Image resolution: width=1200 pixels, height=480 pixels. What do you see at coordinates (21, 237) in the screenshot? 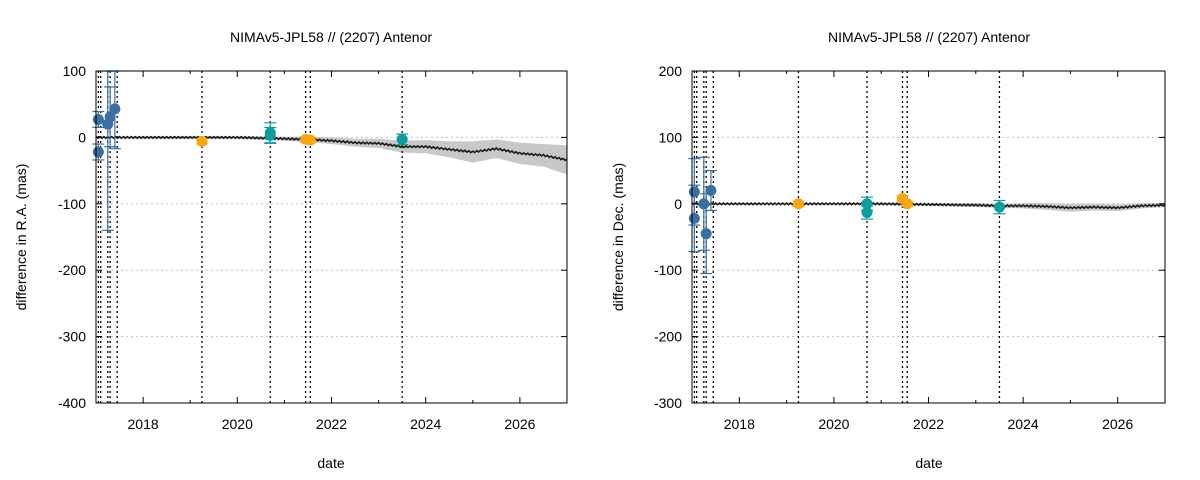
I see `y-axis-label: difference in R.A. (mas)` at bounding box center [21, 237].